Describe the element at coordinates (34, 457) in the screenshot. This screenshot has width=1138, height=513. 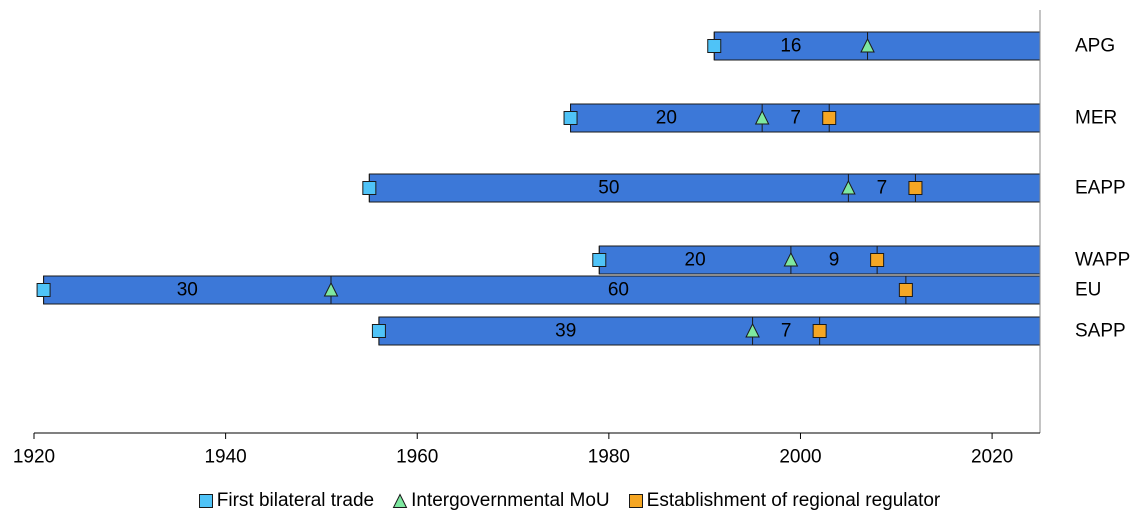
I see `x-tick-label-1920: 1920` at that location.